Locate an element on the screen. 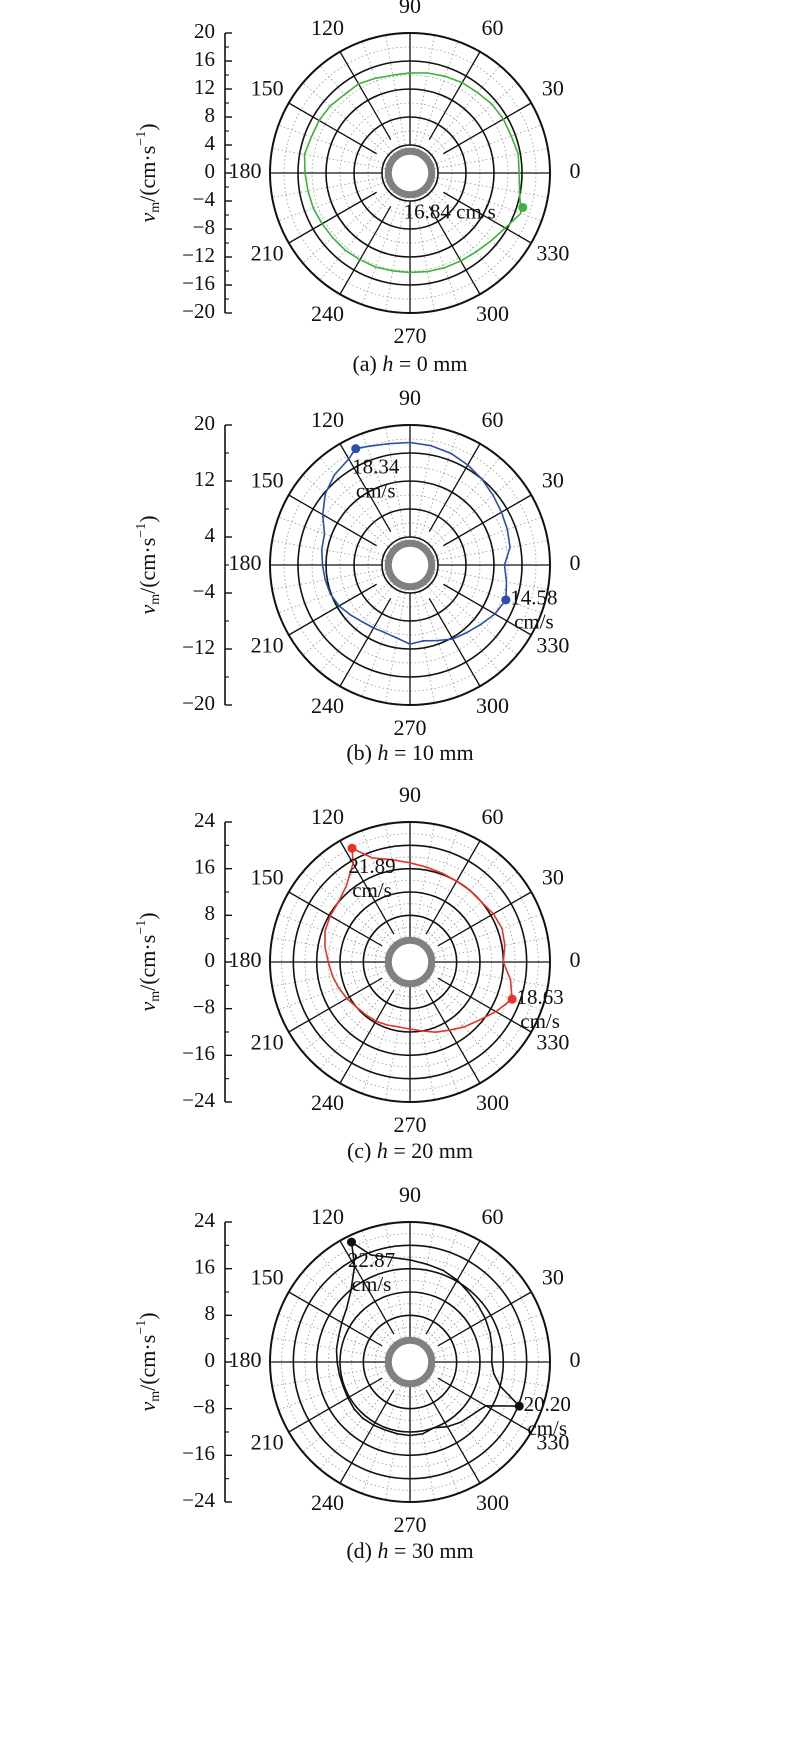  panel-caption: (a) h = 0 mm is located at coordinates (409, 363).